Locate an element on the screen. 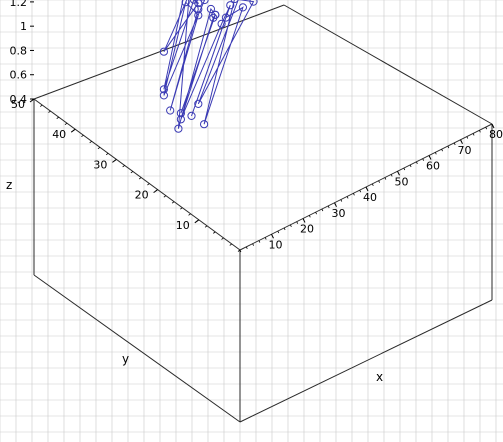 Image resolution: width=503 pixels, height=442 pixels. box-edge-top-right is located at coordinates (388, 64).